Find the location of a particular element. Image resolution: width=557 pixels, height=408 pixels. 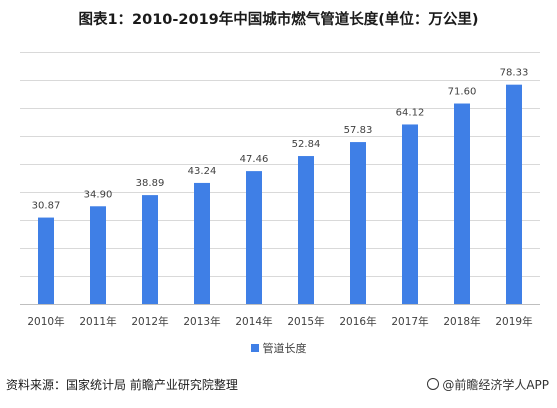

data-label: 38.89 is located at coordinates (150, 183).